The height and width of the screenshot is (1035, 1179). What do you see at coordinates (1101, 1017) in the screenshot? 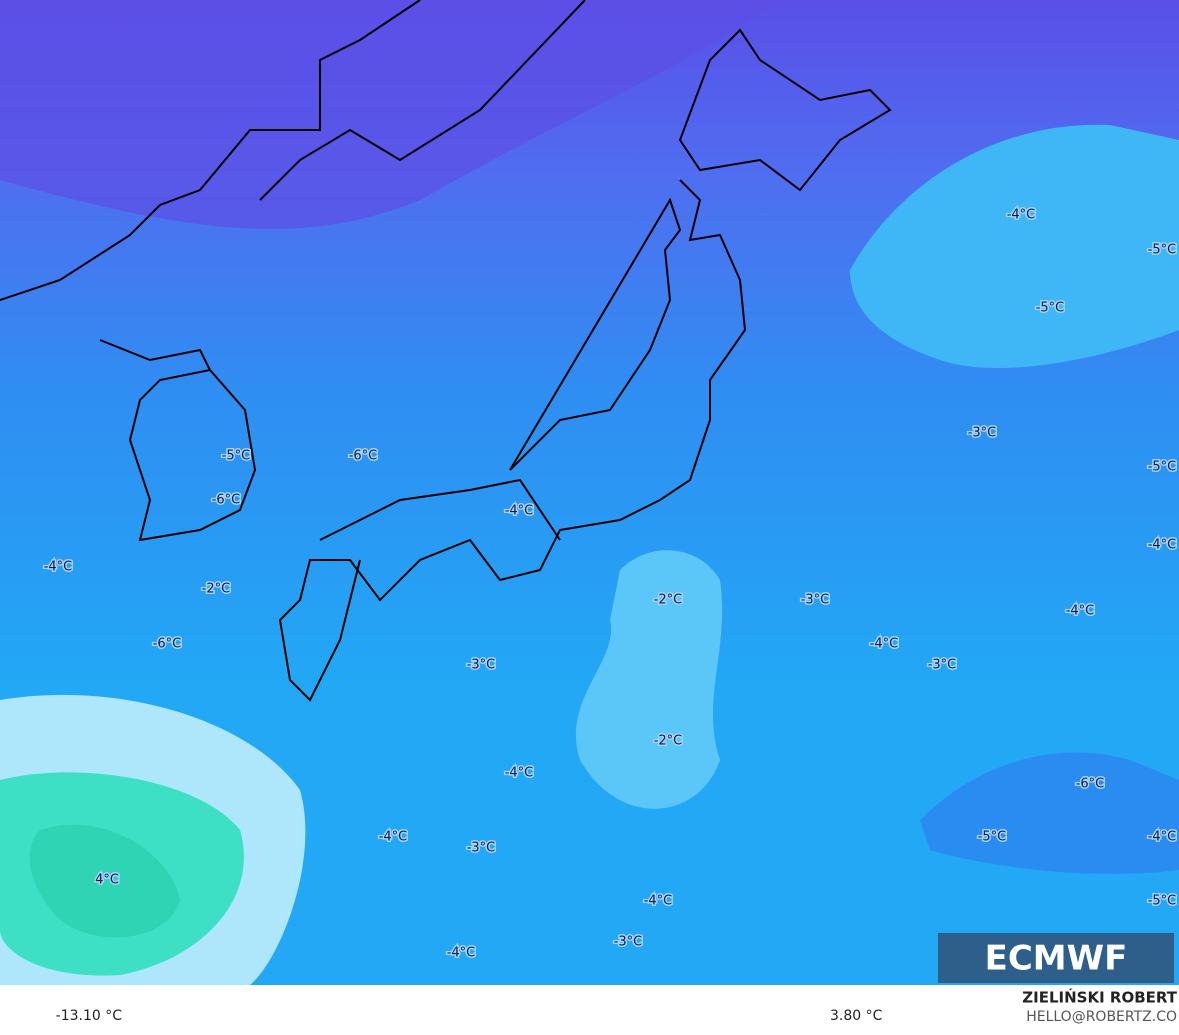
I see `contact: HELLO@ROBERTZ.CO` at bounding box center [1101, 1017].